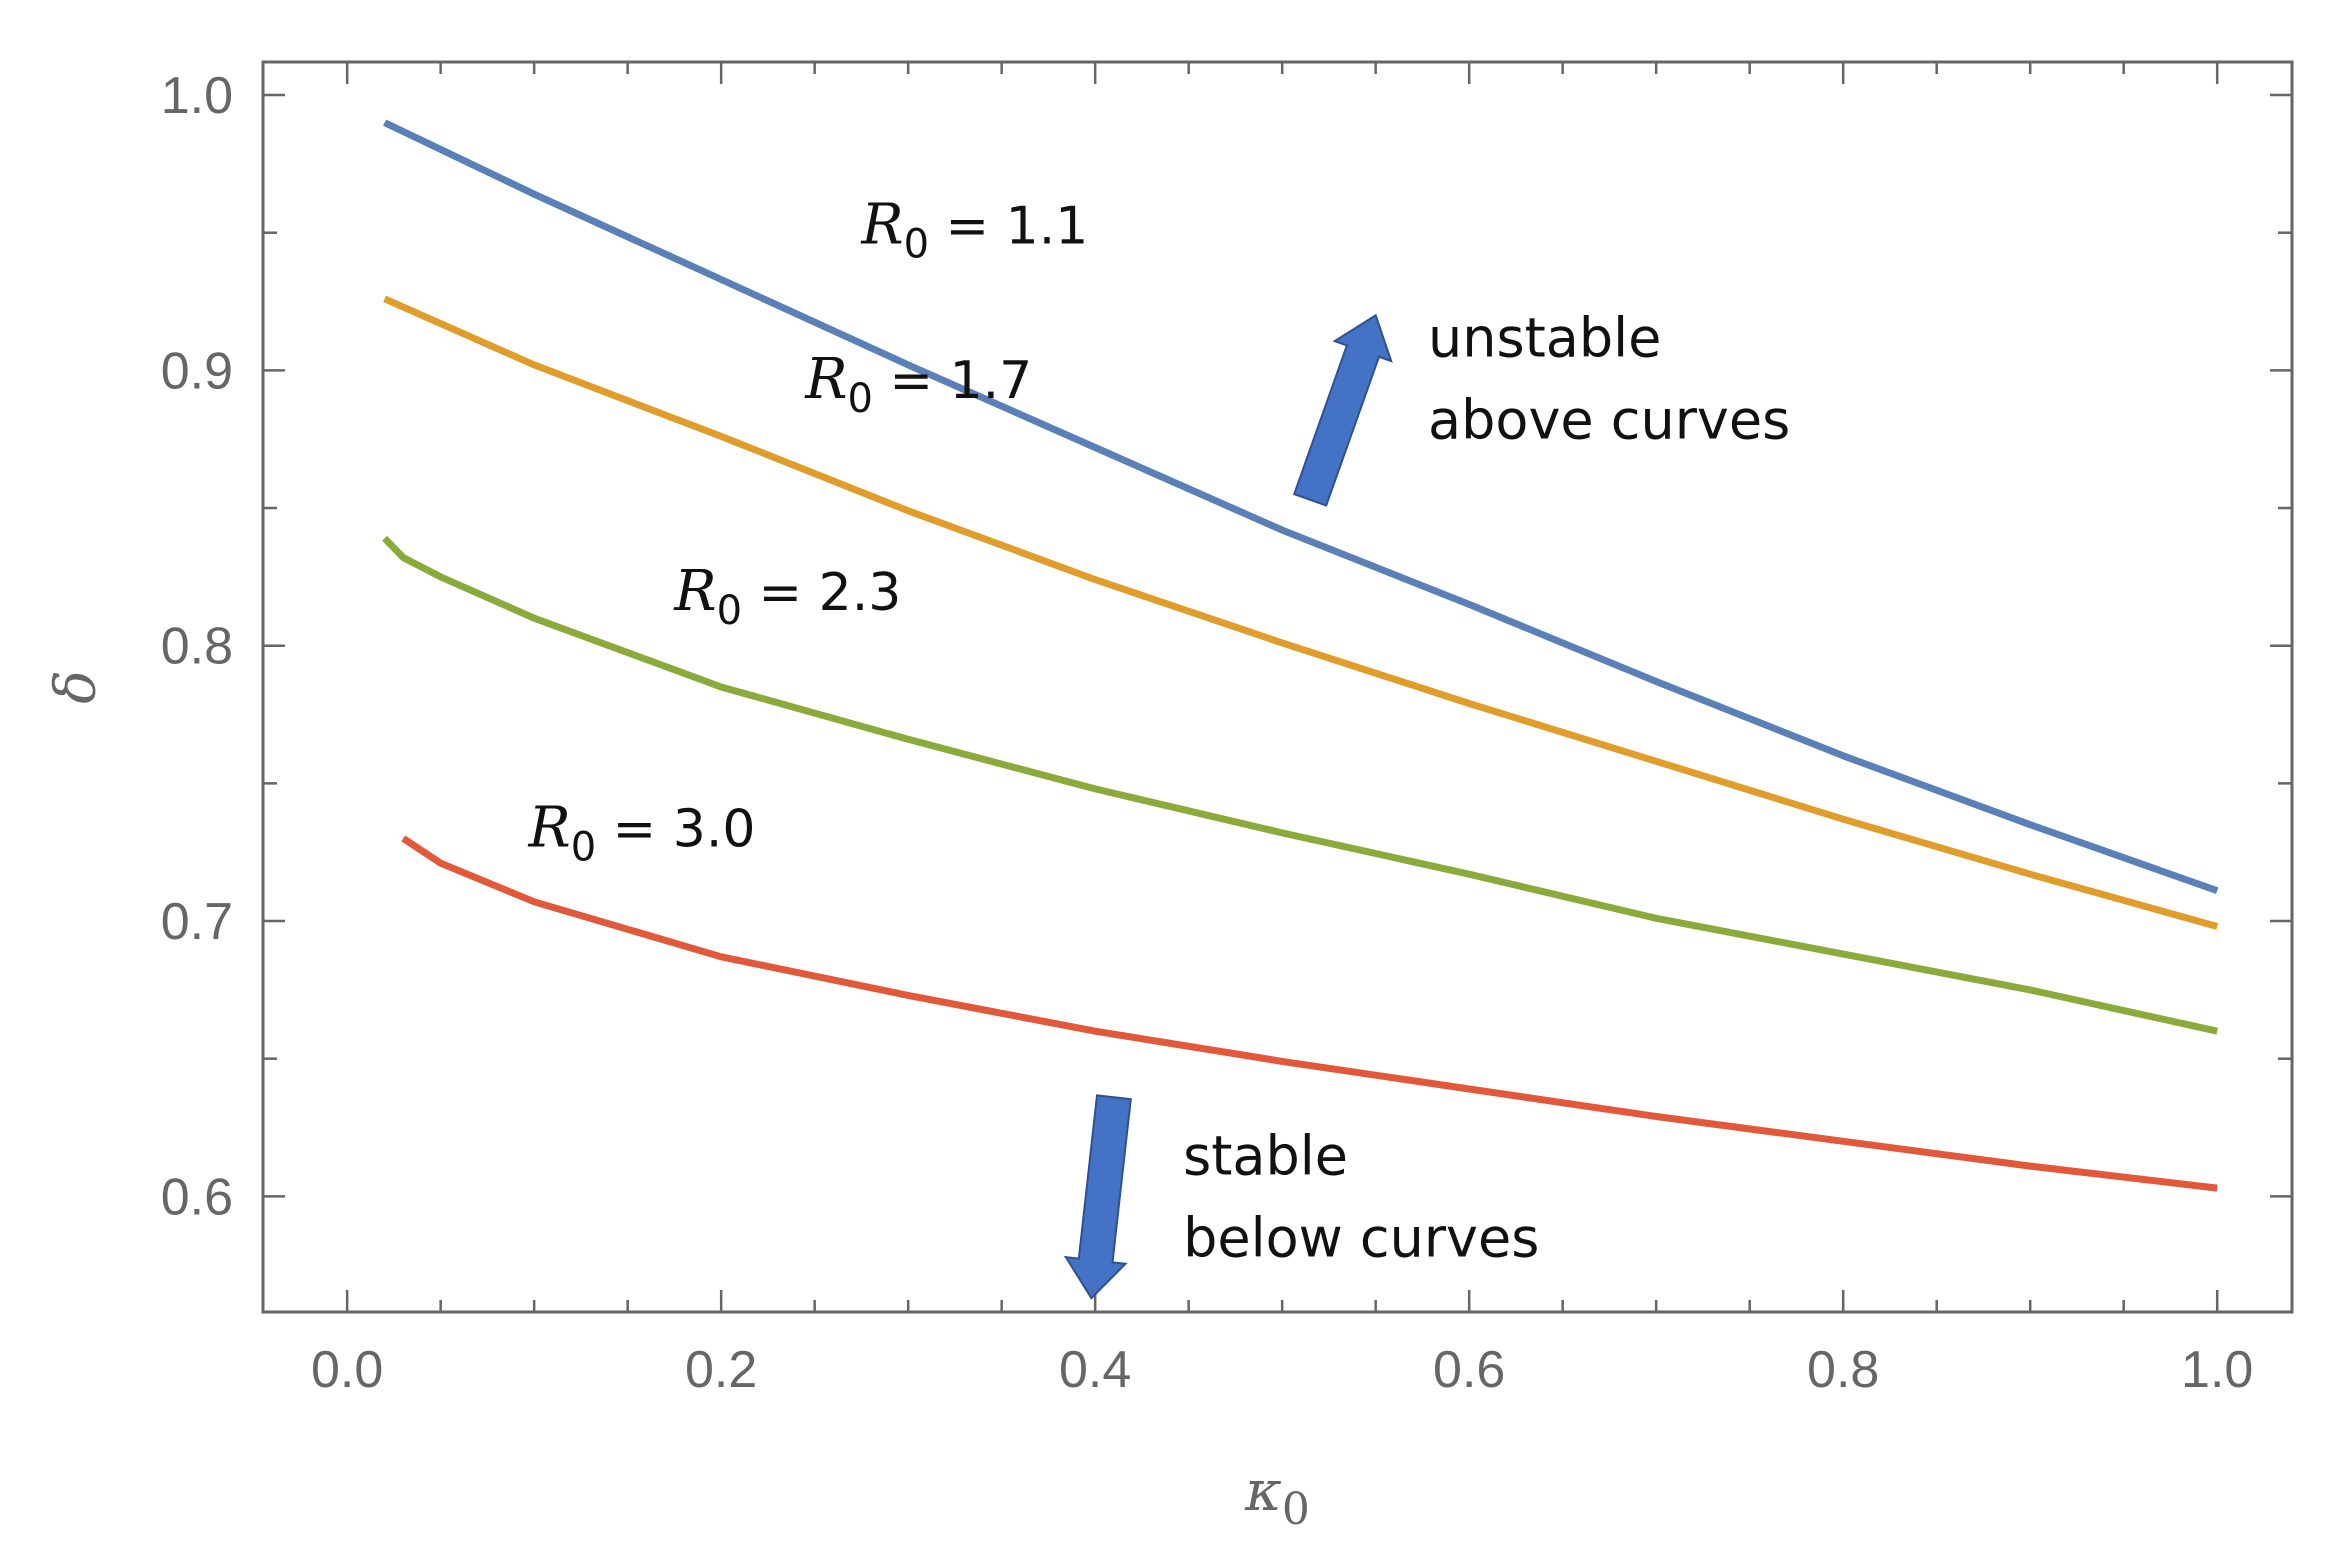 The height and width of the screenshot is (1557, 2336). I want to click on x-tick-label: 1.0, so click(2217, 1370).